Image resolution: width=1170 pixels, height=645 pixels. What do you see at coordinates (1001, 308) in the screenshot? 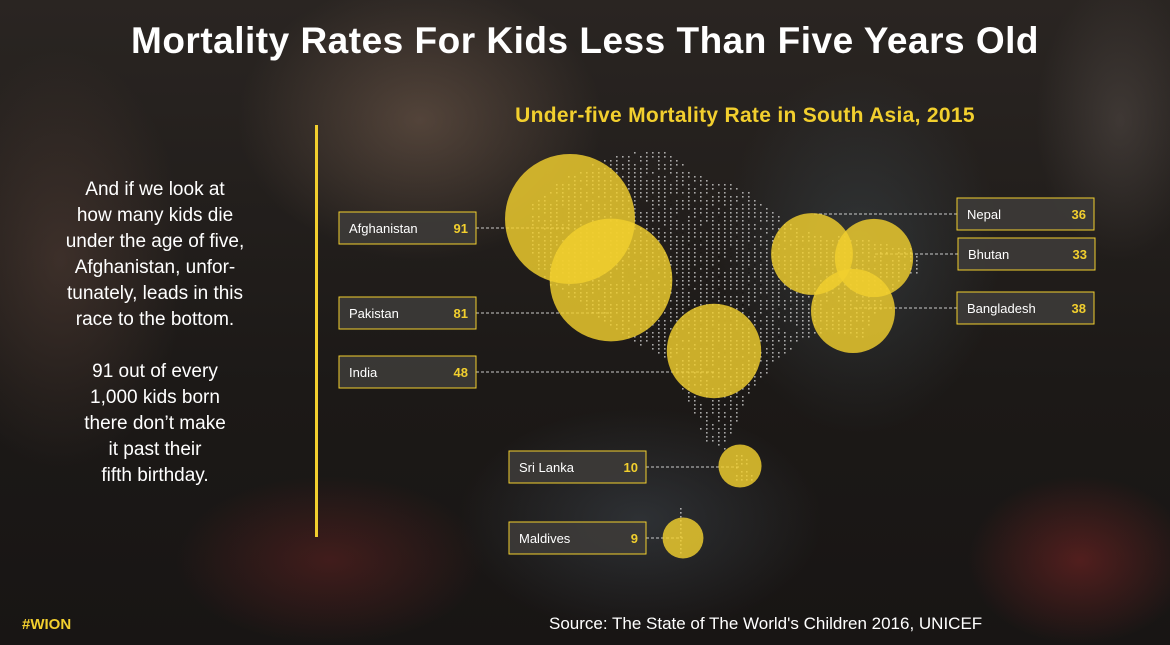
I see `country-name-bangladesh: Bangladesh` at bounding box center [1001, 308].